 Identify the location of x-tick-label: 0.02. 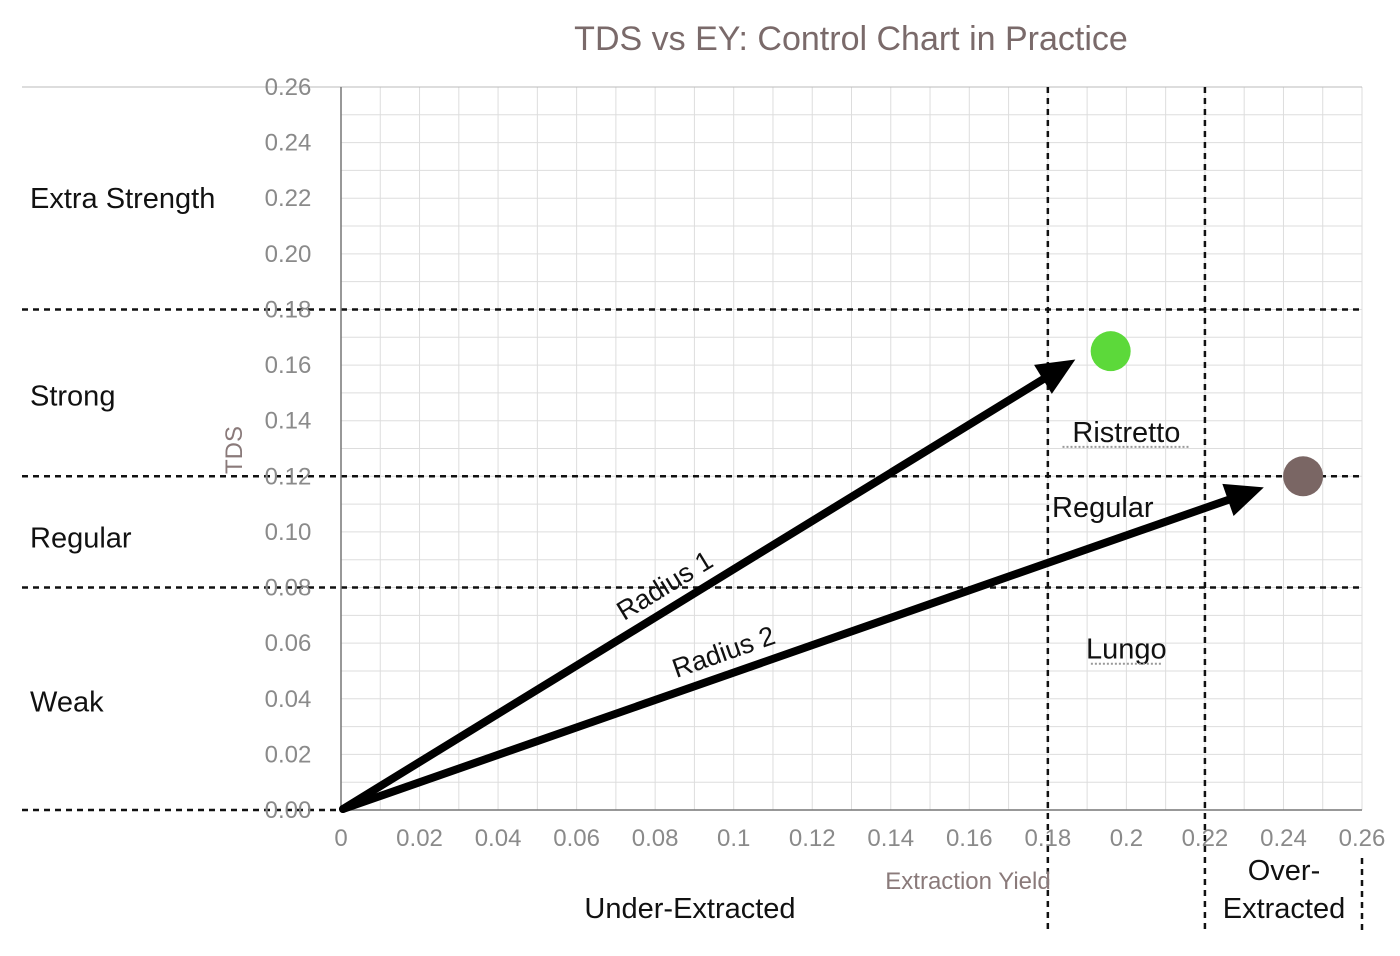
(419, 838).